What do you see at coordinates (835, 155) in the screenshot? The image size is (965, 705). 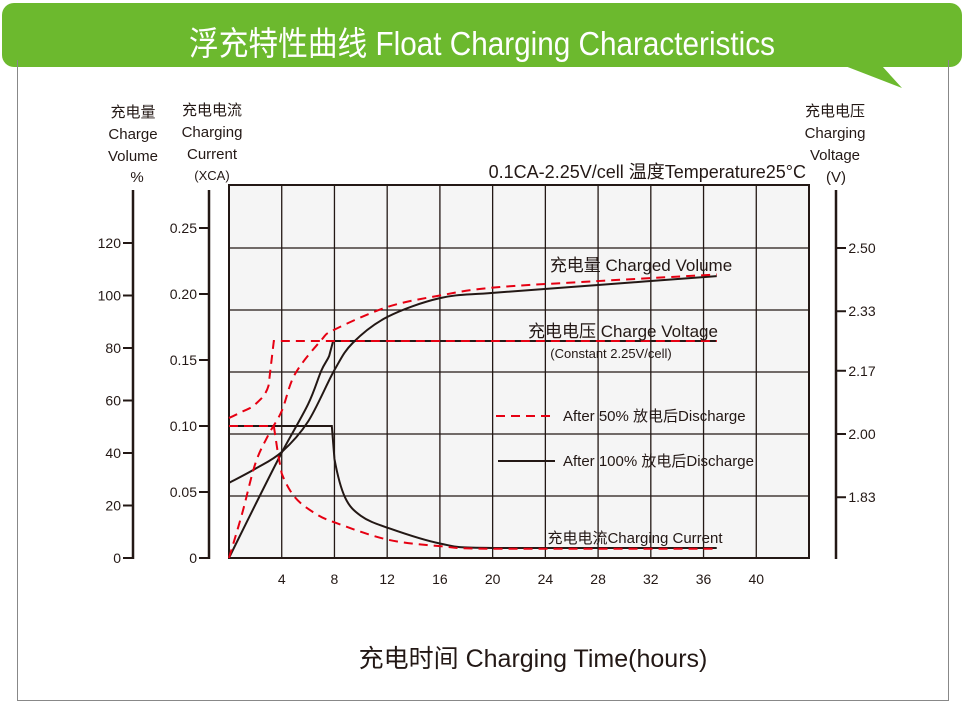 I see `voltage-axis-label-en2: Voltage` at bounding box center [835, 155].